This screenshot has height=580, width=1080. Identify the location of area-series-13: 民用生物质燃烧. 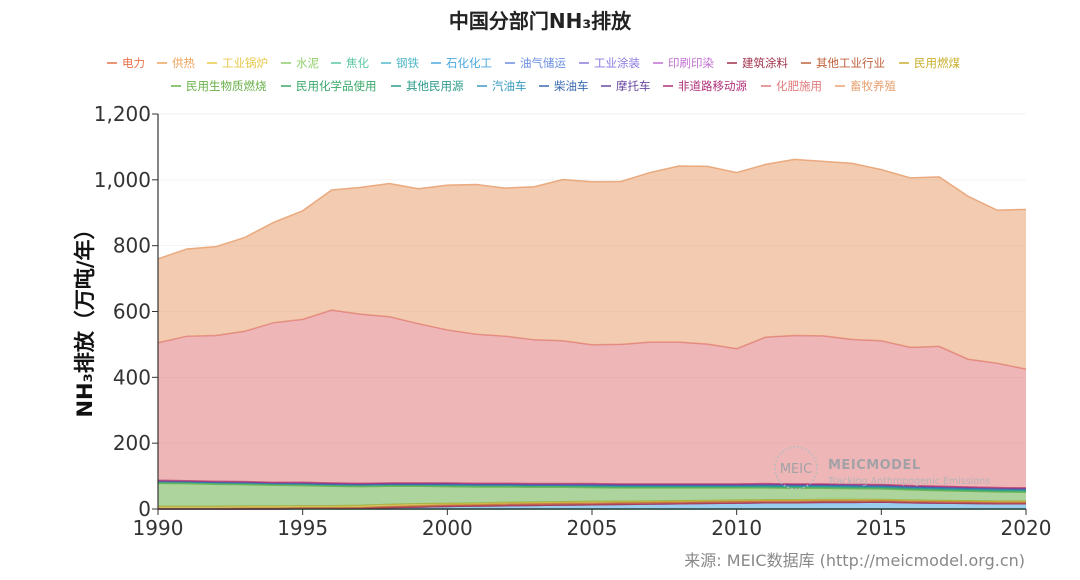
(592, 495).